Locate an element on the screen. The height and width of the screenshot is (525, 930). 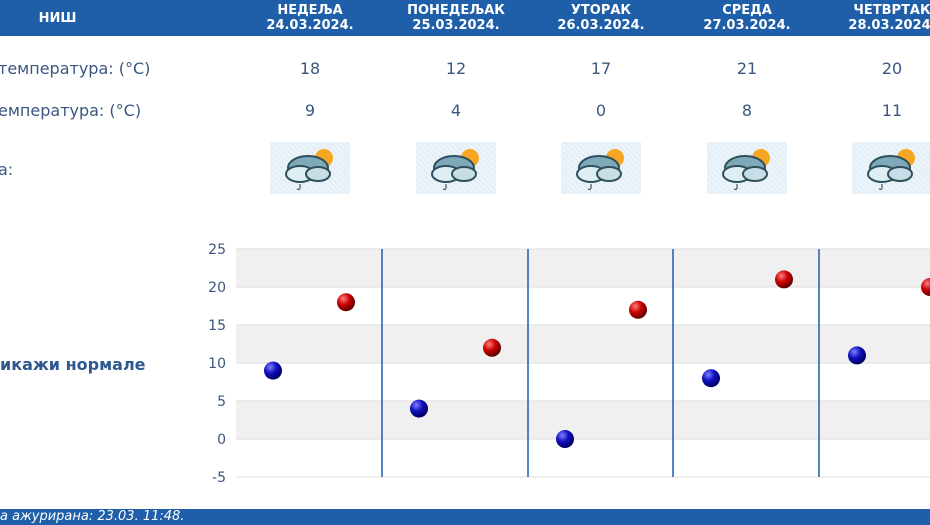
day-date: 28.03.2024. is located at coordinates (889, 25).